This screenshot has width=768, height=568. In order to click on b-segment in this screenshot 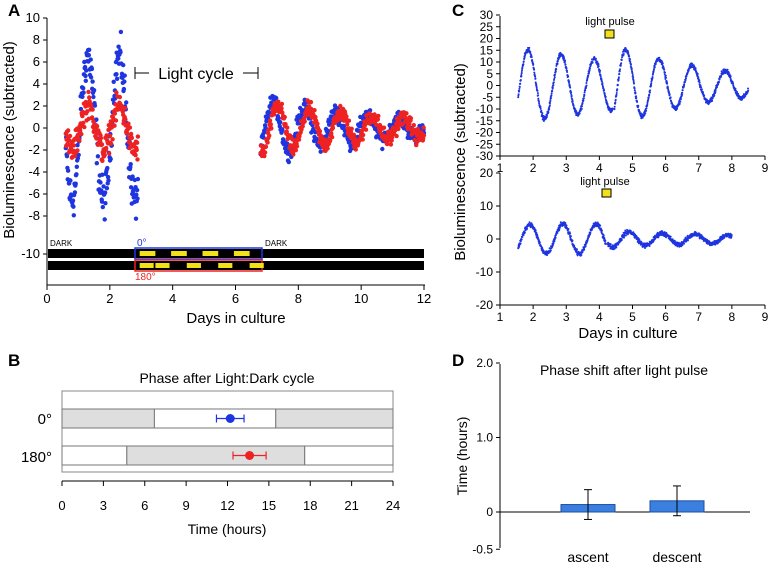, I will do `click(334, 418)`.